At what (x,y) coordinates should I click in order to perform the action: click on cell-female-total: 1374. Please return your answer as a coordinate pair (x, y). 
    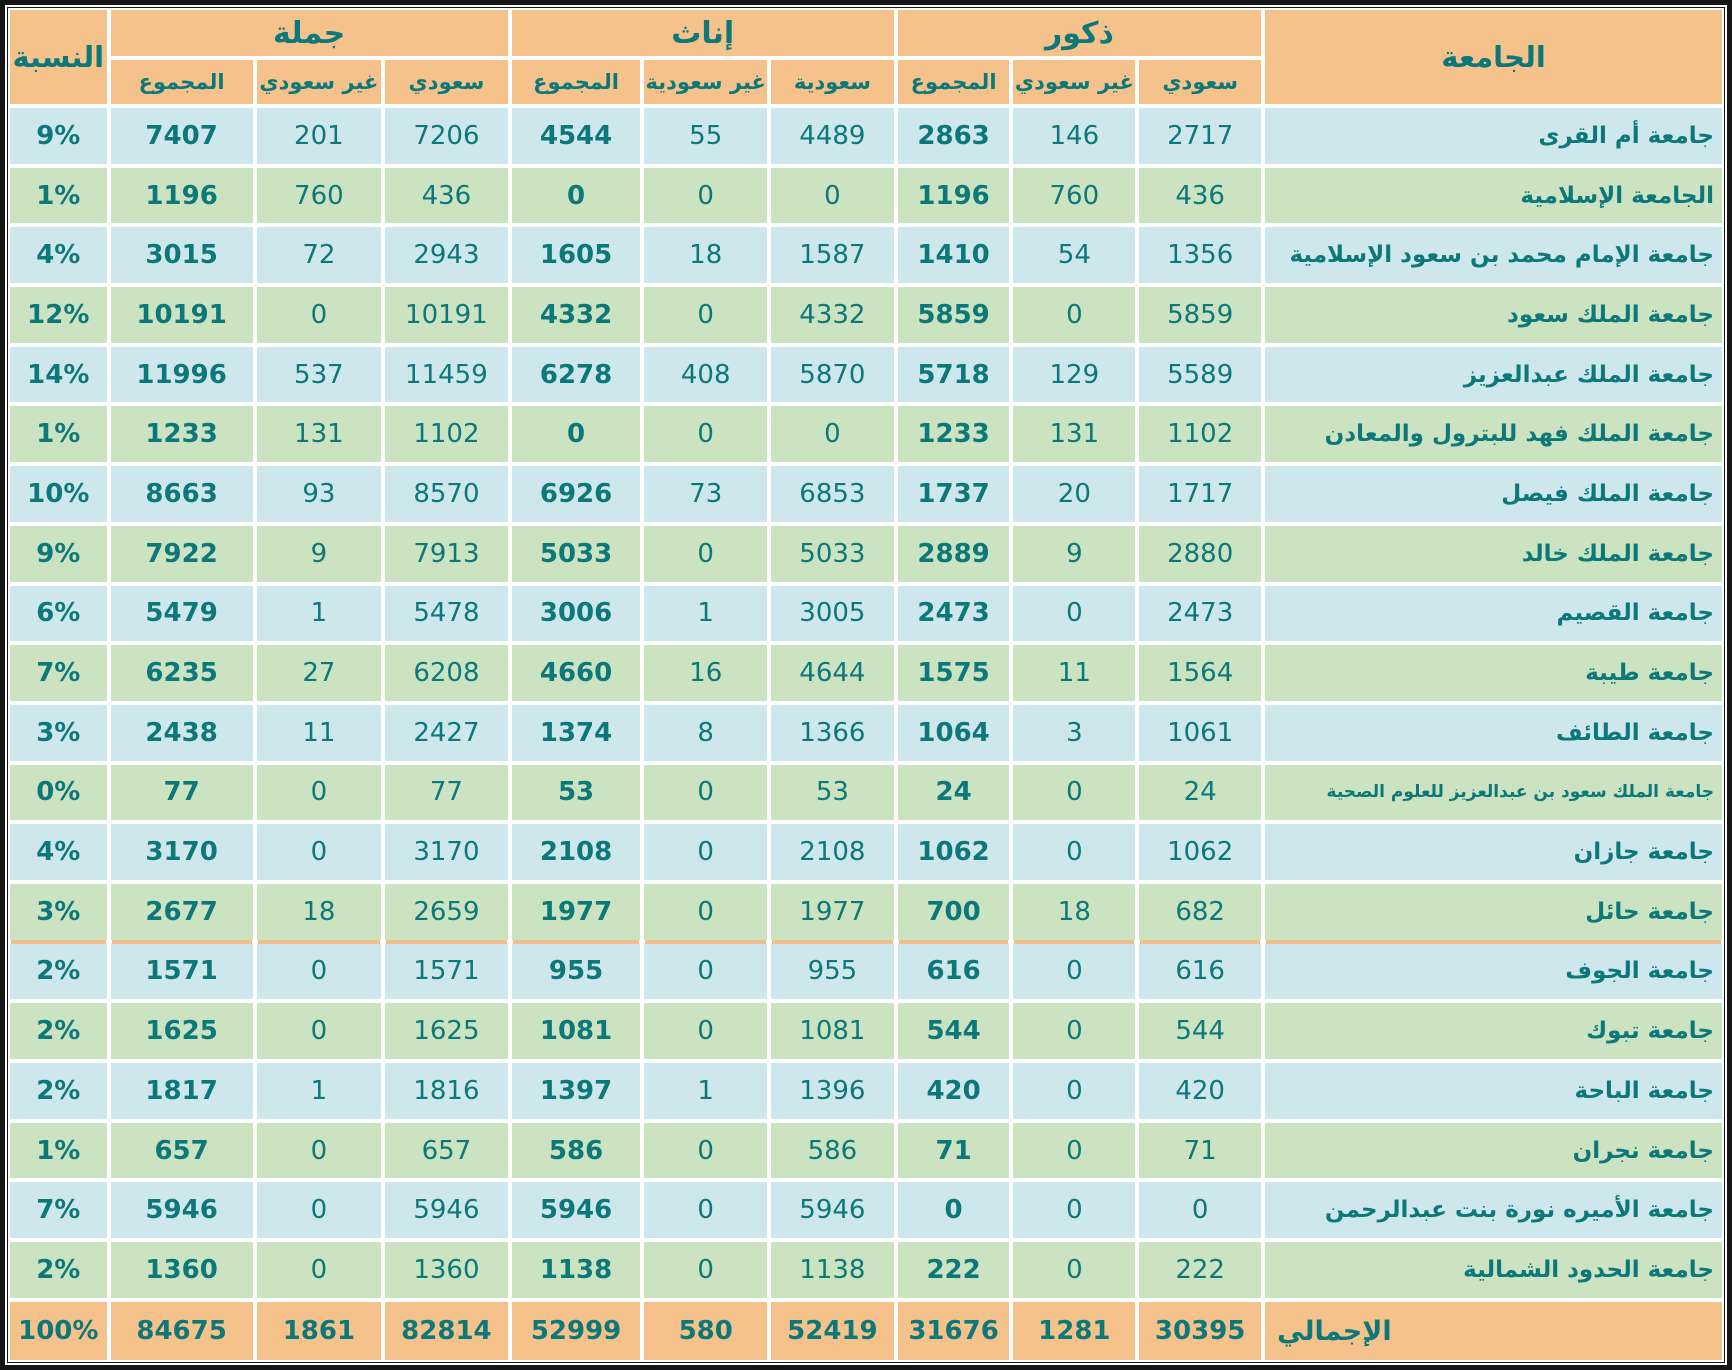
    Looking at the image, I should click on (576, 732).